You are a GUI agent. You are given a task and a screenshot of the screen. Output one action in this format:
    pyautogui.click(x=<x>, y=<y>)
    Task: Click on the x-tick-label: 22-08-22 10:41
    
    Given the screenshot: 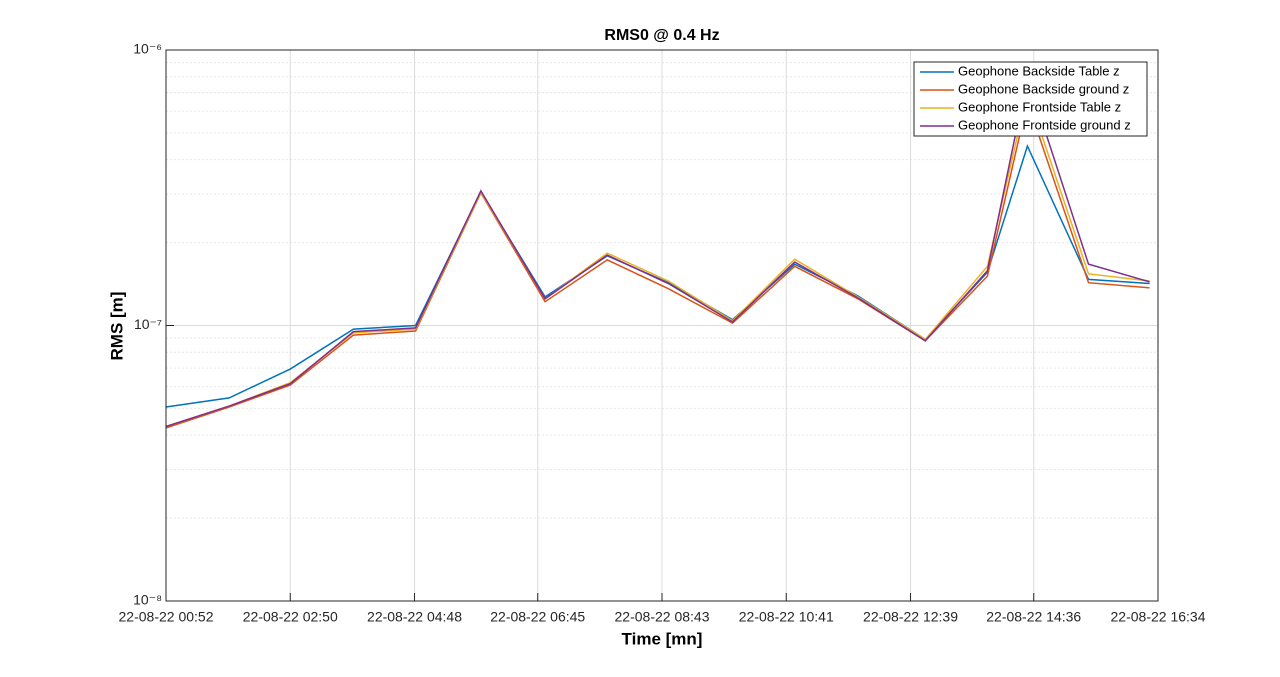 What is the action you would take?
    pyautogui.click(x=786, y=617)
    